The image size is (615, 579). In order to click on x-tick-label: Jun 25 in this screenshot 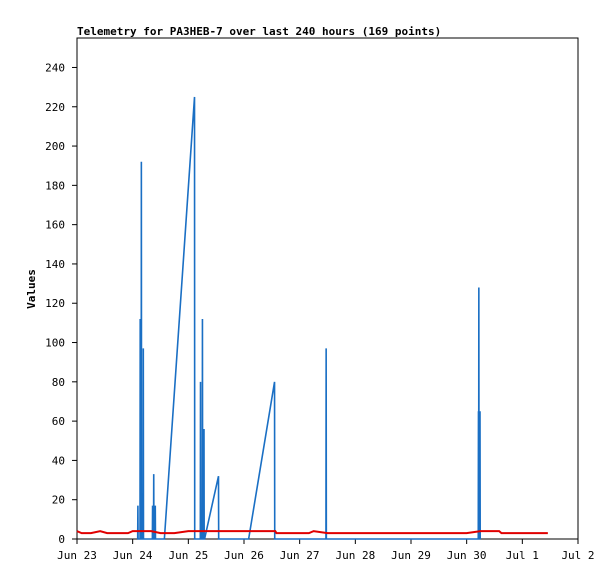, I will do `click(188, 555)`.